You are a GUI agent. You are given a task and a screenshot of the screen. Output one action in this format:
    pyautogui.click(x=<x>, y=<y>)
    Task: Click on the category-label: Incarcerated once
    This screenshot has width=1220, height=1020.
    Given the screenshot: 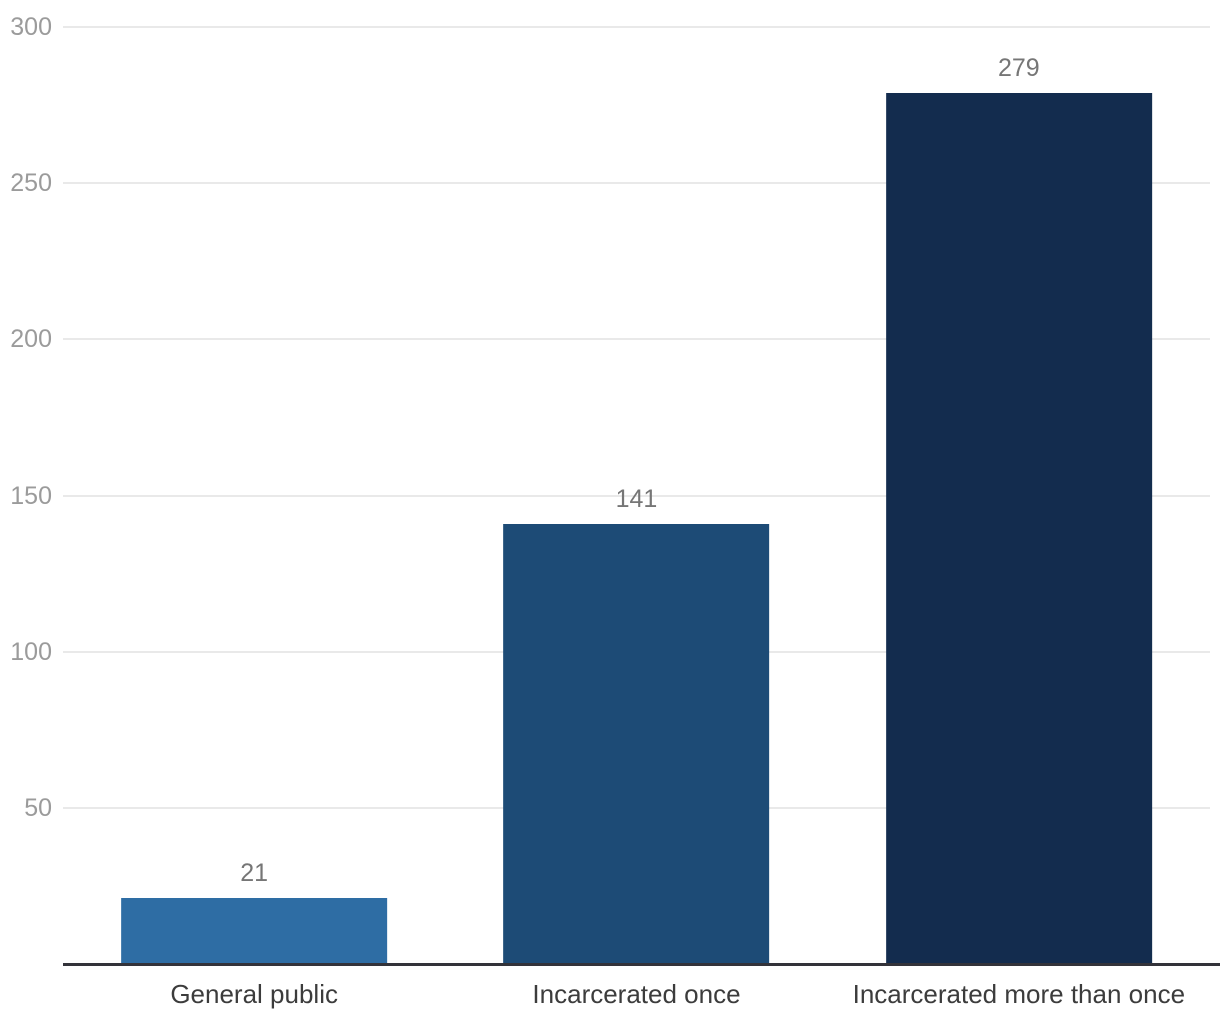 What is the action you would take?
    pyautogui.click(x=636, y=994)
    